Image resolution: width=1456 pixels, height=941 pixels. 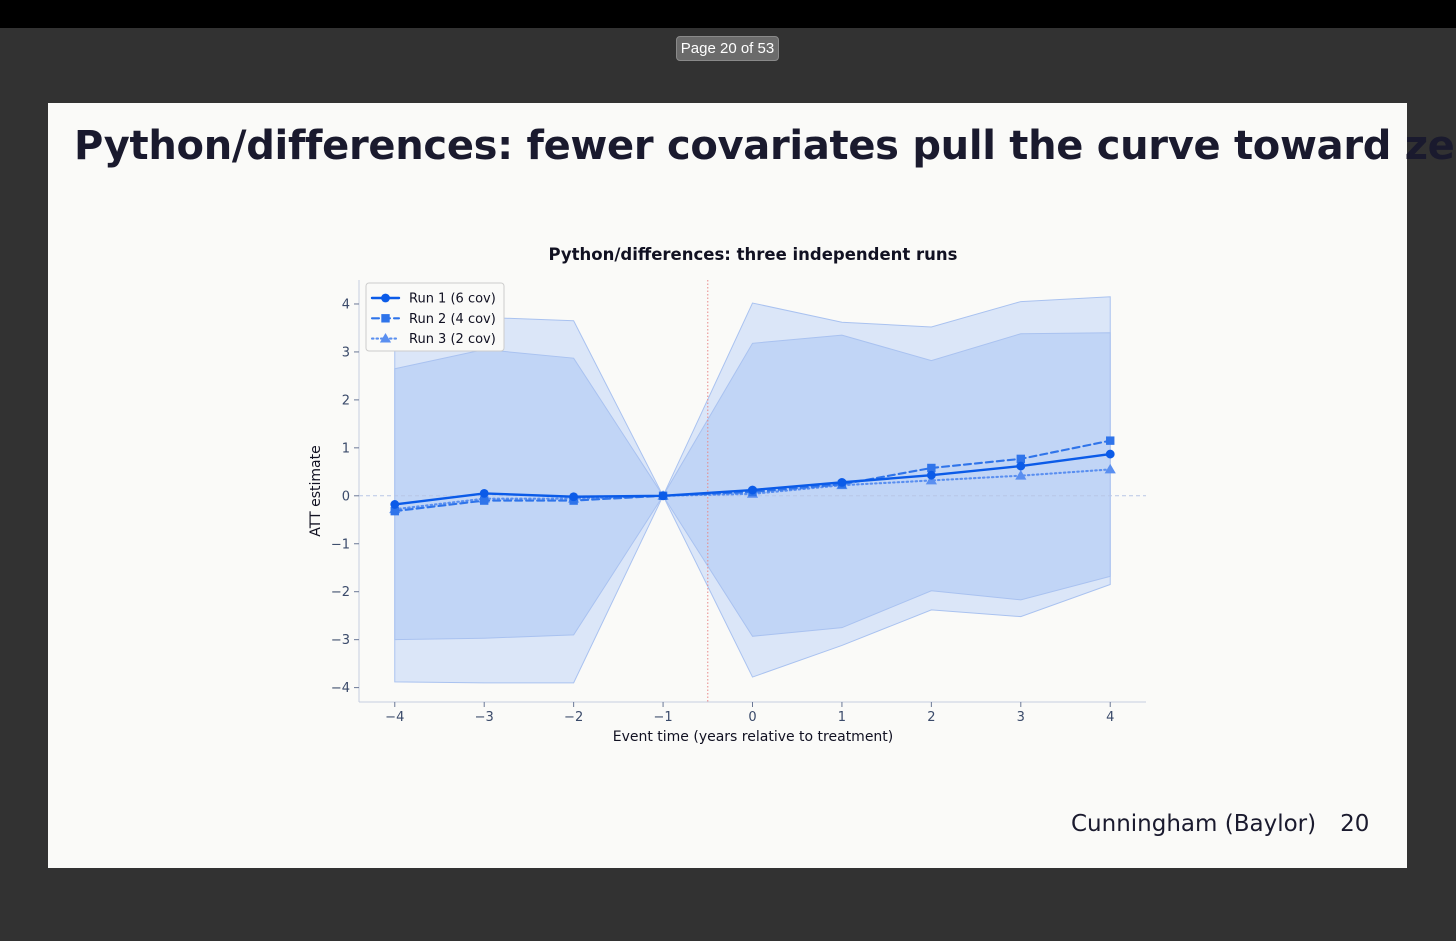 I want to click on y-tick-label: −4, so click(x=340, y=688).